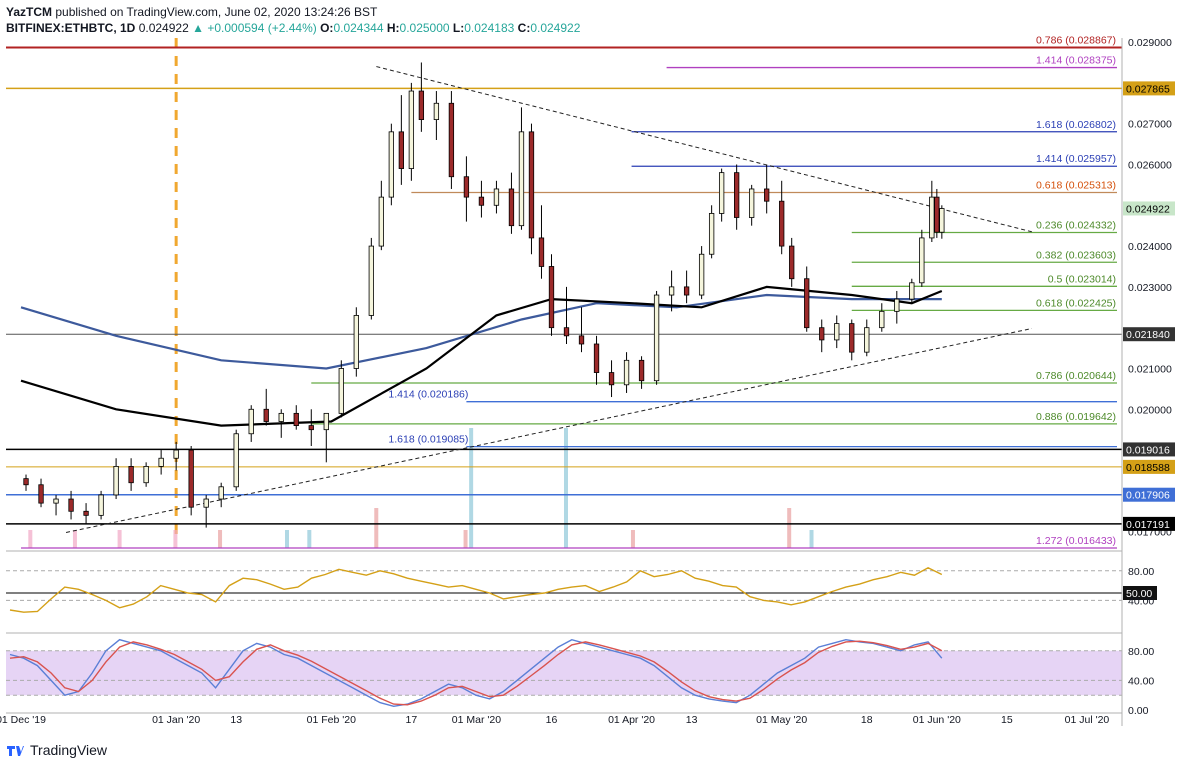  I want to click on fib-level-label: 0.786 (0.020644), so click(1076, 376).